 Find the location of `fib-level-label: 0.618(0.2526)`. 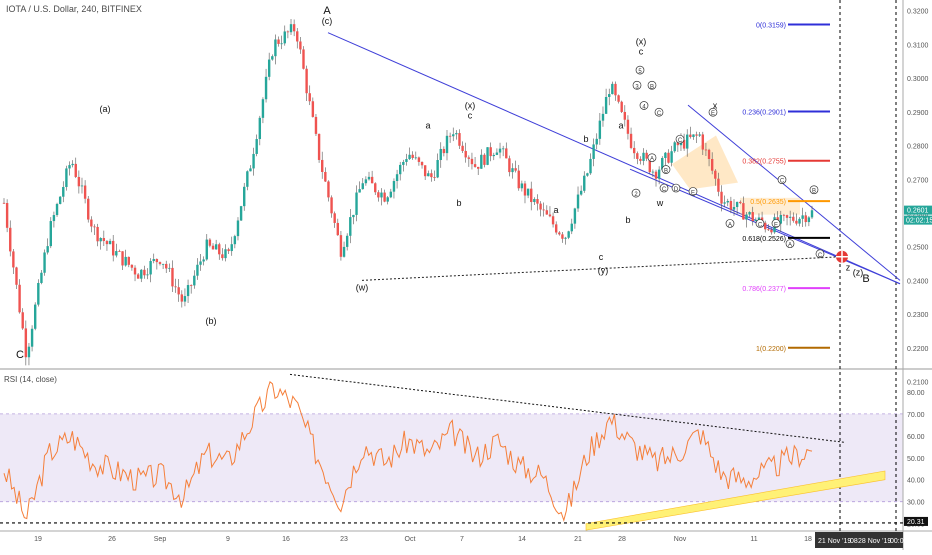

fib-level-label: 0.618(0.2526) is located at coordinates (764, 239).